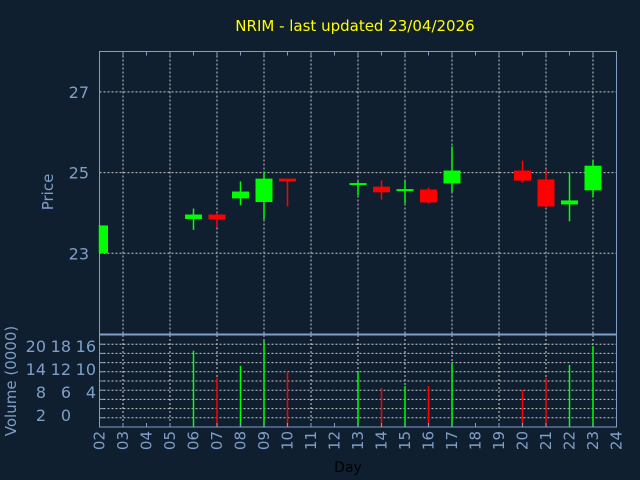 This screenshot has width=640, height=480. Describe the element at coordinates (358, 440) in the screenshot. I see `x-tick-label: 13` at that location.